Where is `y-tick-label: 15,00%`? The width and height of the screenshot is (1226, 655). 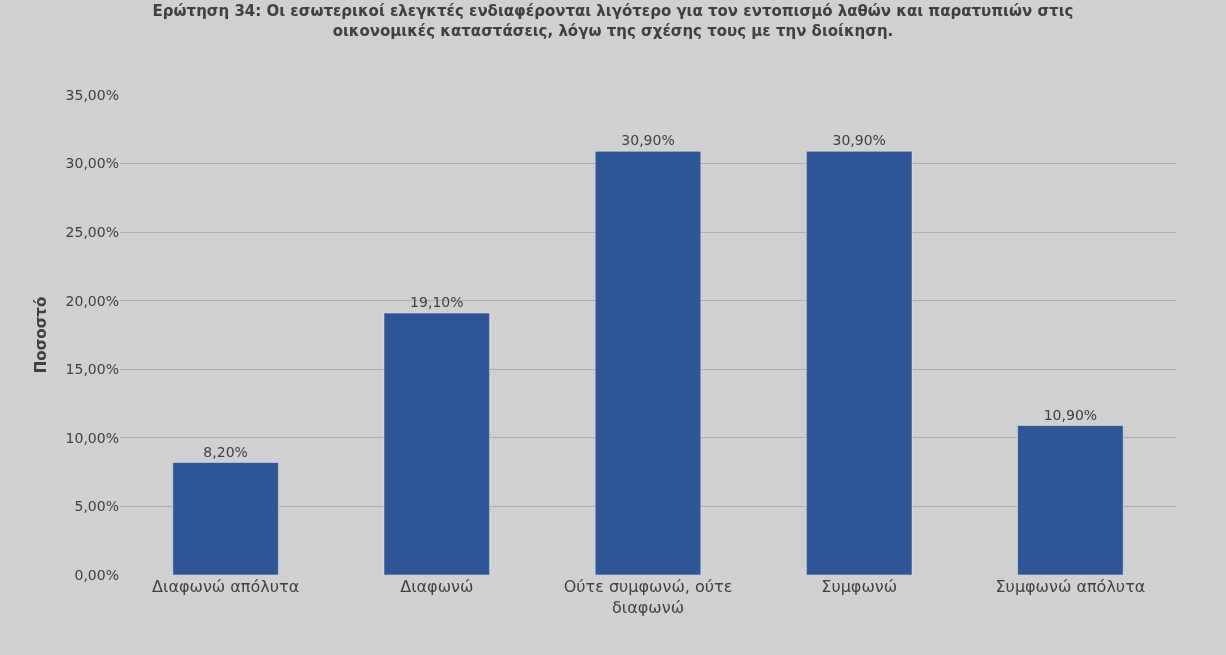
y-tick-label: 15,00% is located at coordinates (92, 369).